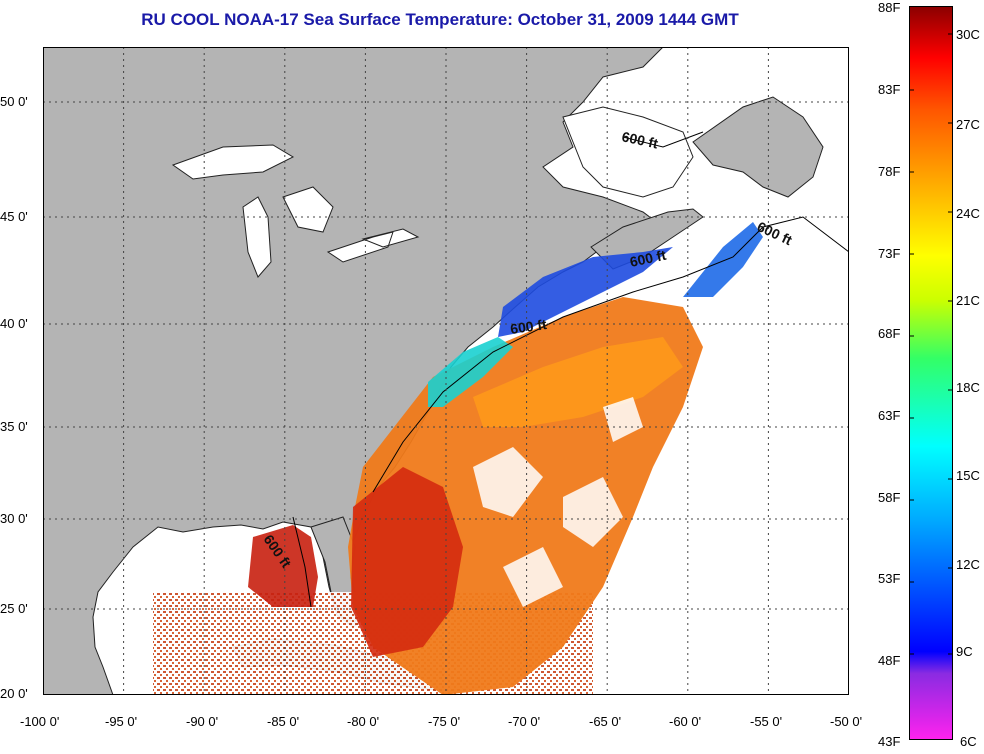 The height and width of the screenshot is (754, 984). Describe the element at coordinates (121, 721) in the screenshot. I see `lon-tick-label: -95 0'` at that location.